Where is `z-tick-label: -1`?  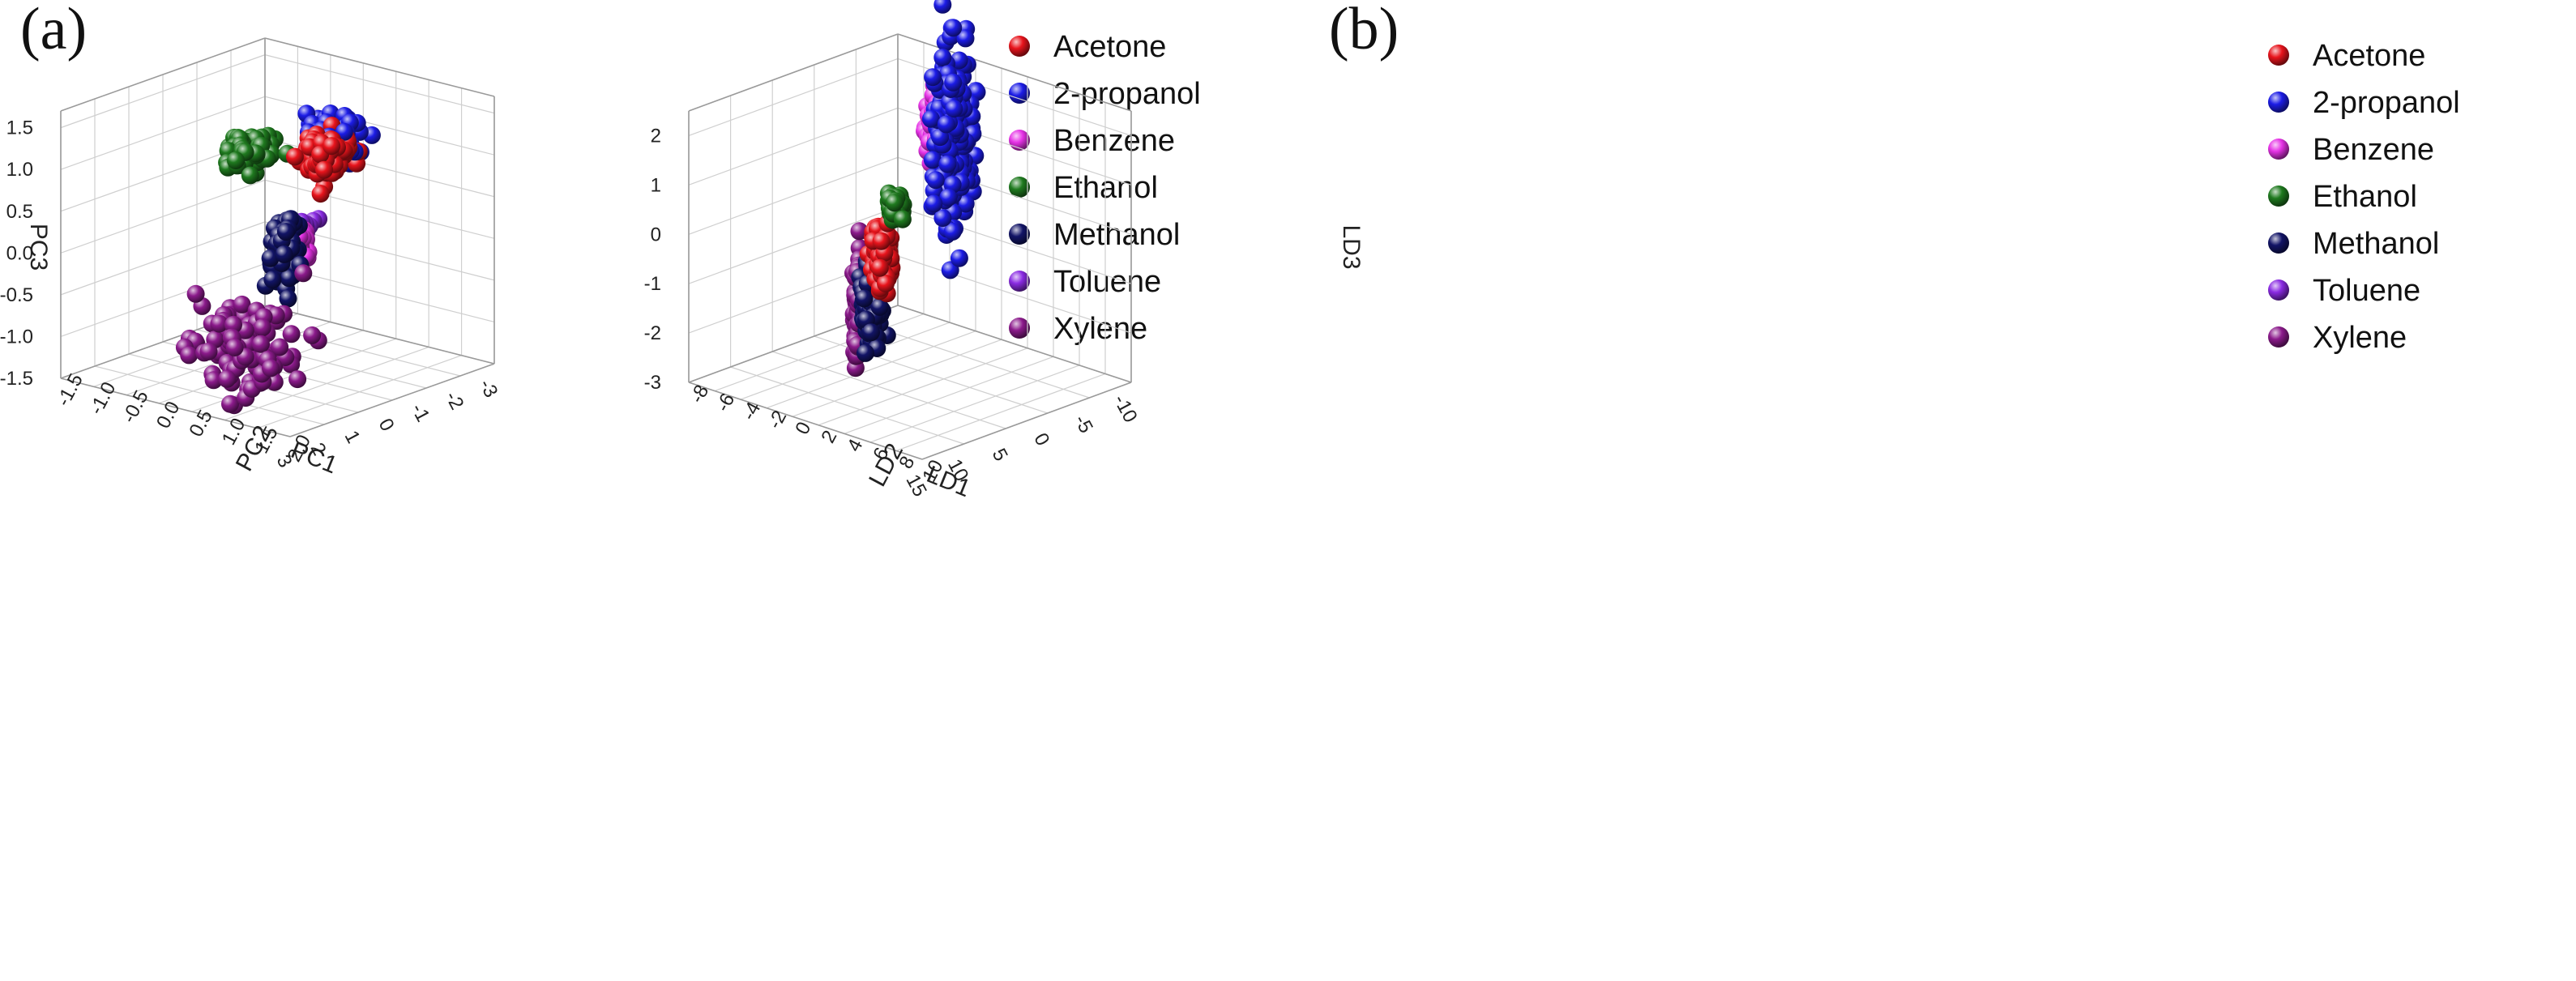 z-tick-label: -1 is located at coordinates (652, 284).